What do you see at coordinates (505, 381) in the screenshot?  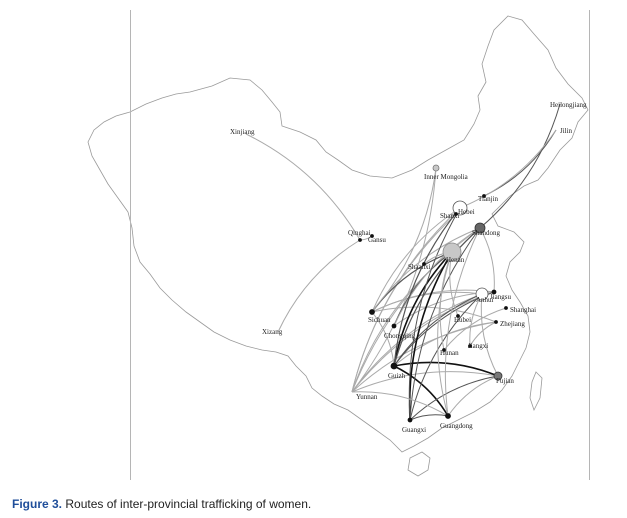 I see `label-fujian: Fujian` at bounding box center [505, 381].